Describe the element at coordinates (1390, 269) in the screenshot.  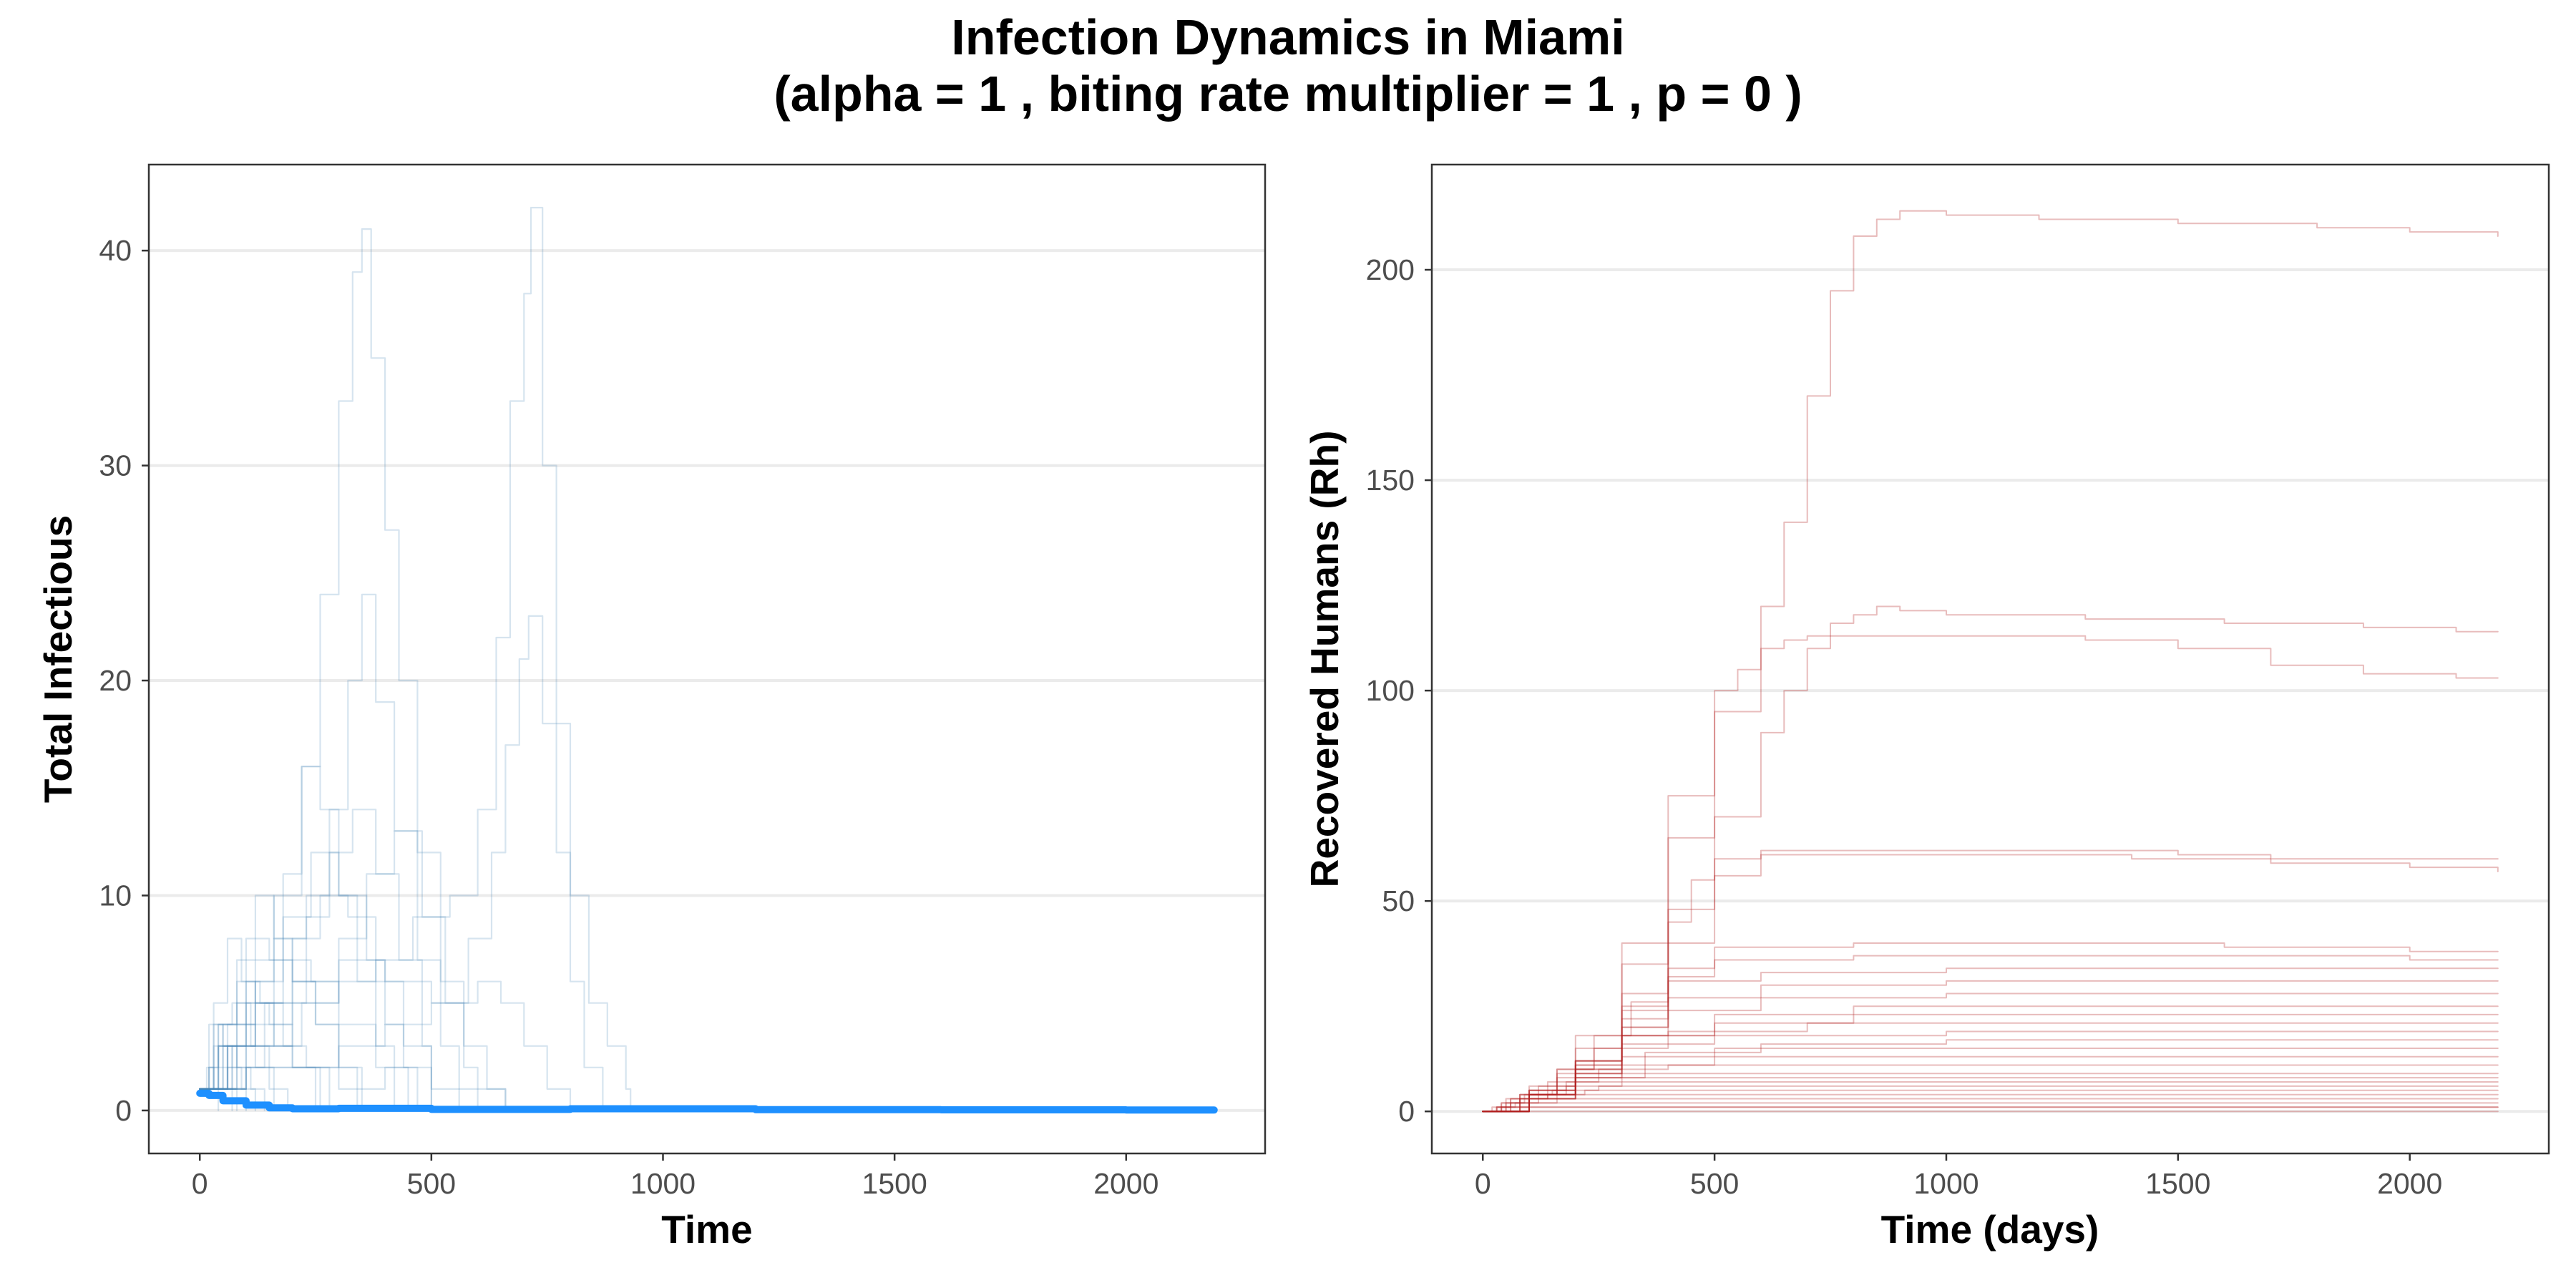
I see `right-y-tick-label-200: 200` at that location.